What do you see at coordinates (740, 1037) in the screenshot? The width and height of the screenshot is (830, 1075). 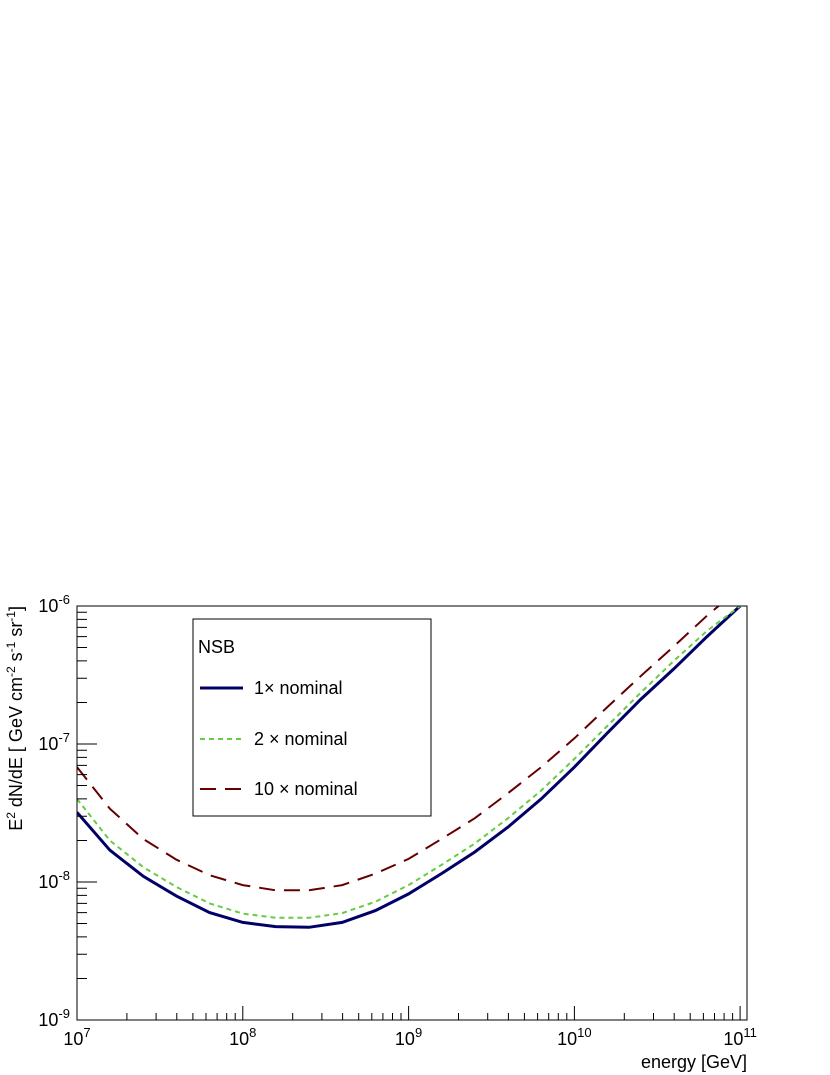 I see `x-tick-label: 10¹¹` at bounding box center [740, 1037].